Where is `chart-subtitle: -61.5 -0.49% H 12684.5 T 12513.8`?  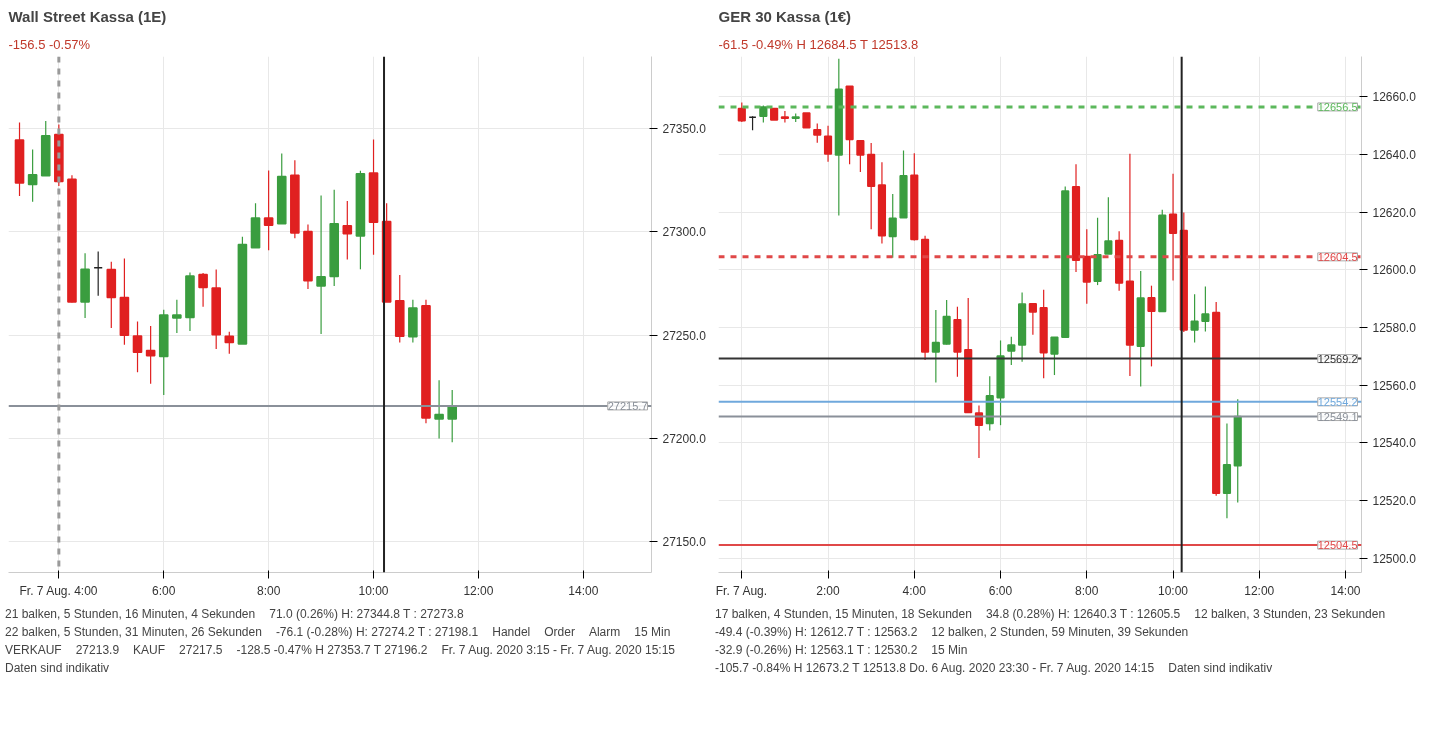 chart-subtitle: -61.5 -0.49% H 12684.5 T 12513.8 is located at coordinates (818, 44).